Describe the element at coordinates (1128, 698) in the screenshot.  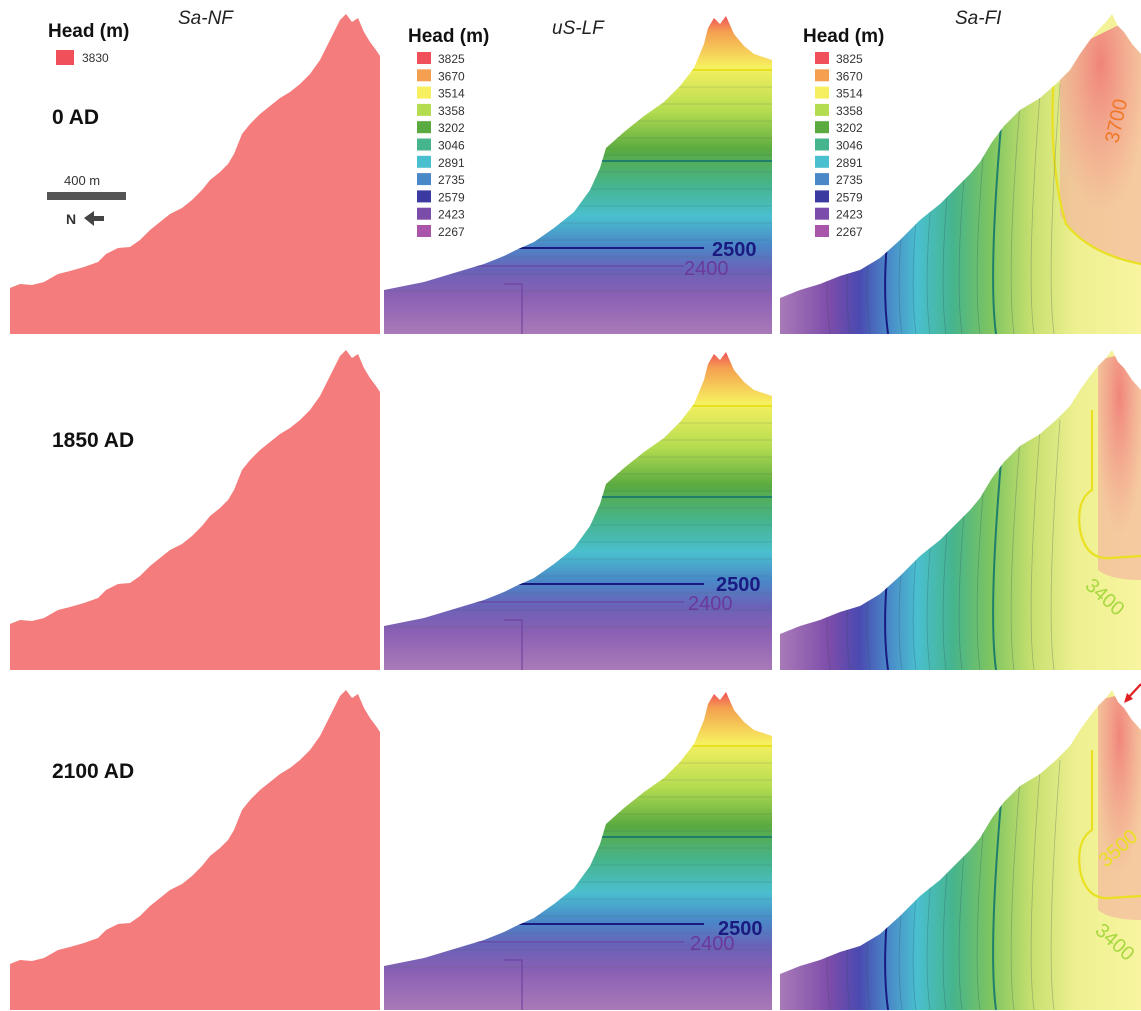
I see `red-arrowhead-icon` at that location.